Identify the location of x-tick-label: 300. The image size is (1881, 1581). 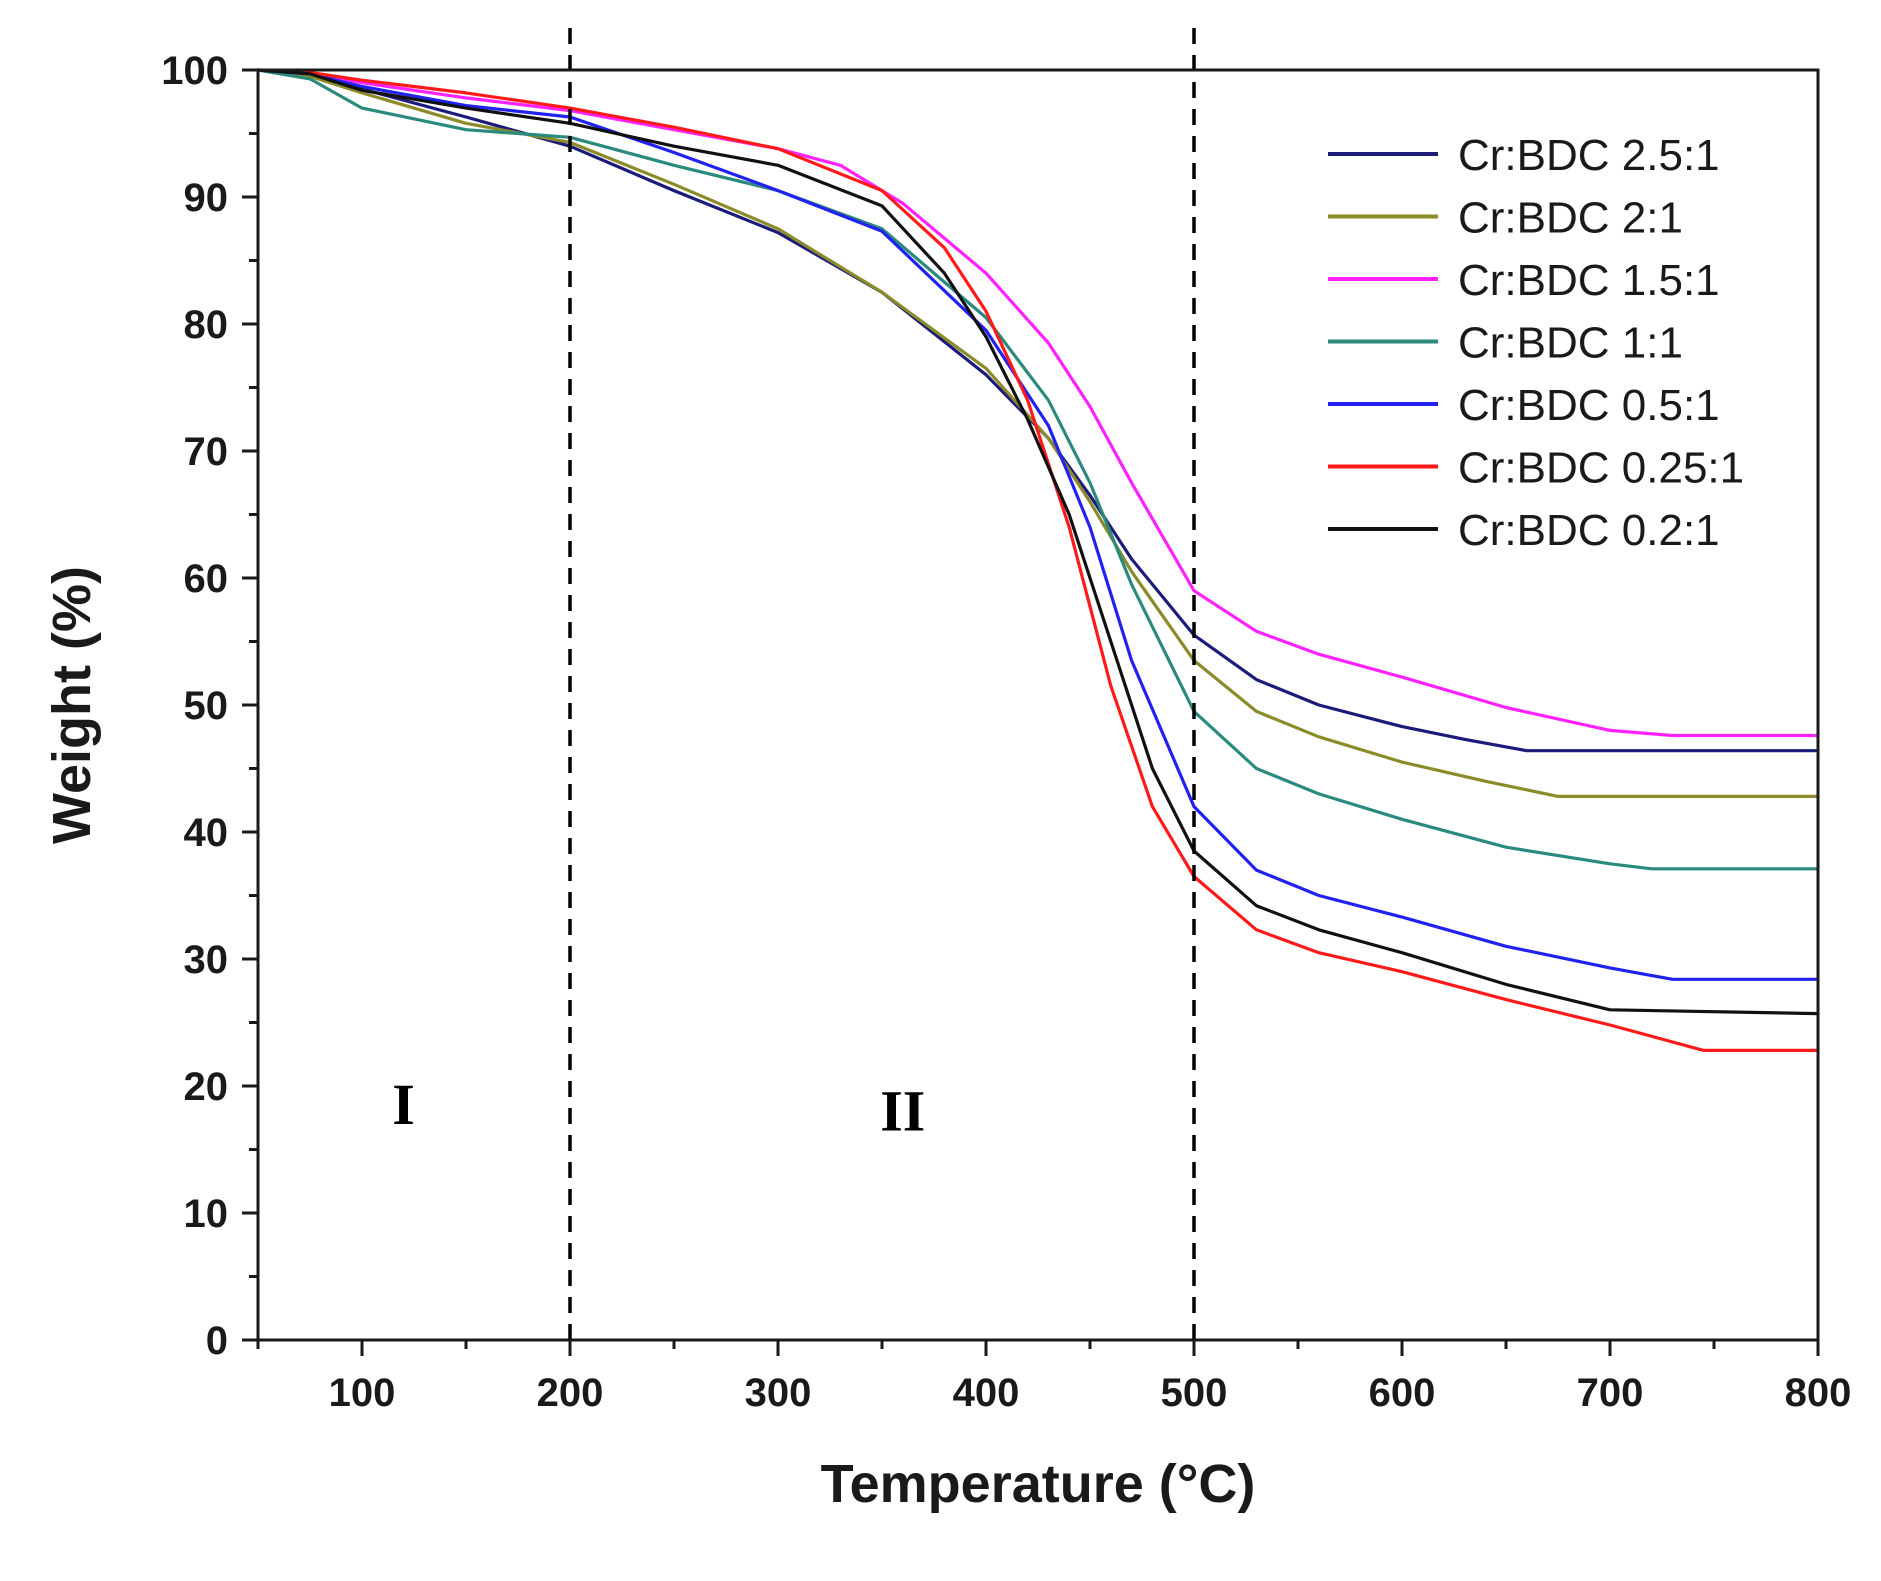
(778, 1393).